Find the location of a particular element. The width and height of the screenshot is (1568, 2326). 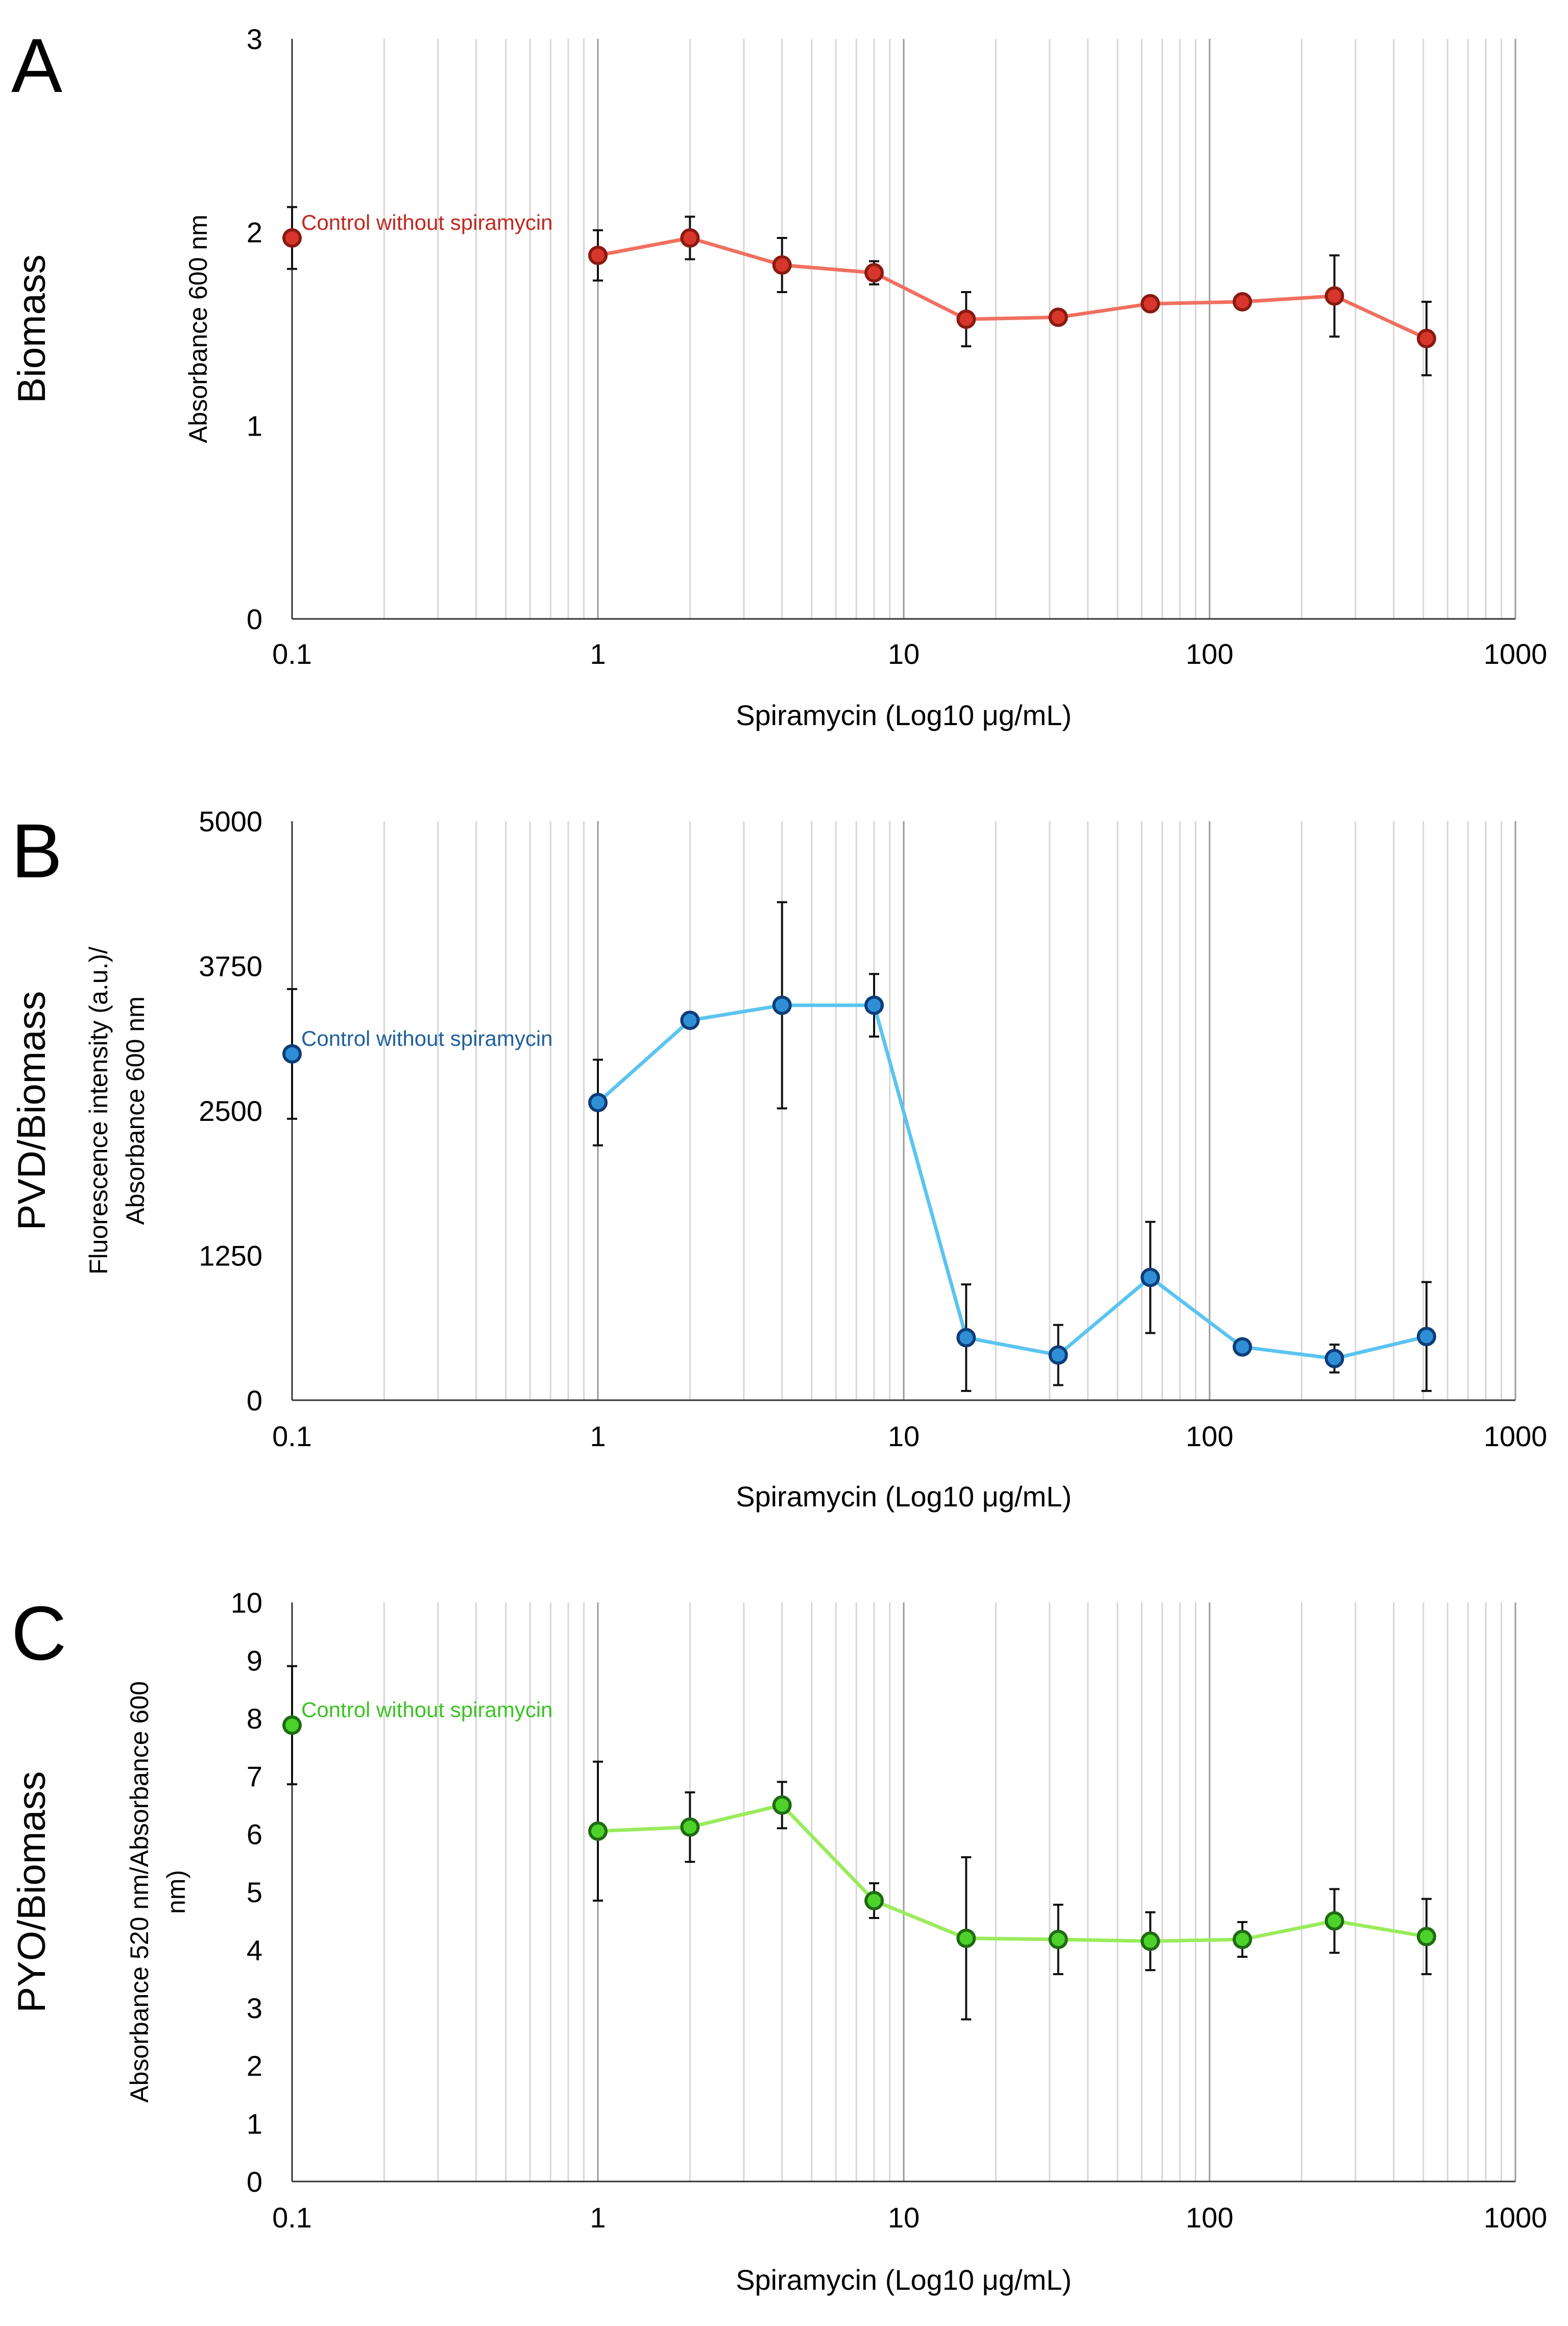

y-tick-label: 6 is located at coordinates (254, 1834).